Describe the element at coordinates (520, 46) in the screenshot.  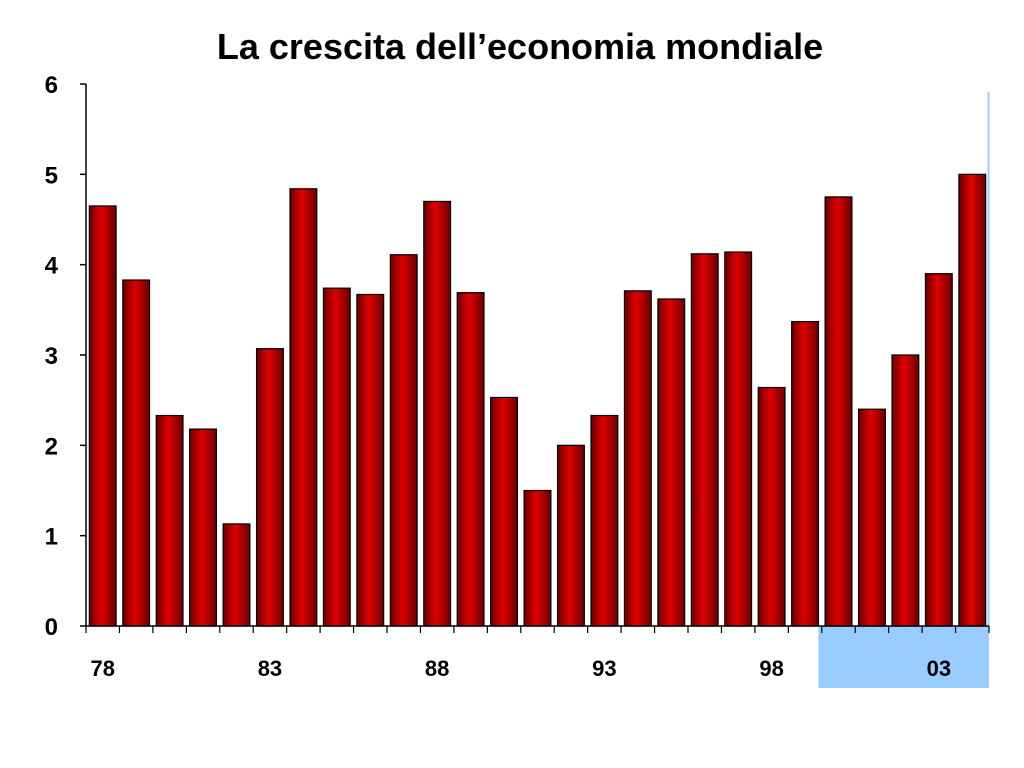
I see `chart-title: La crescita dell’economia mondiale` at that location.